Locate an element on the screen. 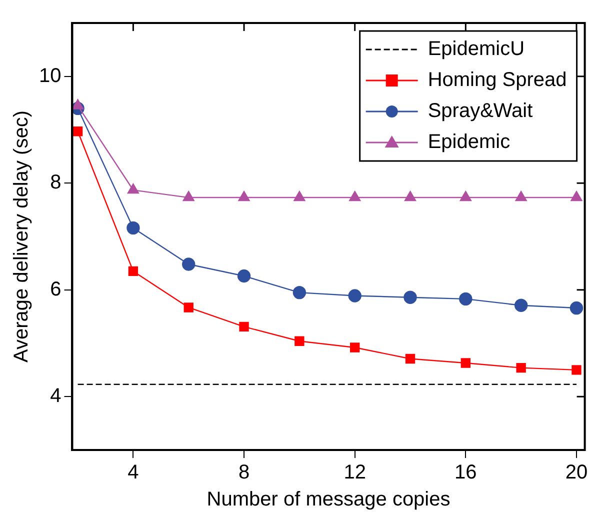 This screenshot has height=520, width=600. legend-label: EpidemicU is located at coordinates (476, 49).